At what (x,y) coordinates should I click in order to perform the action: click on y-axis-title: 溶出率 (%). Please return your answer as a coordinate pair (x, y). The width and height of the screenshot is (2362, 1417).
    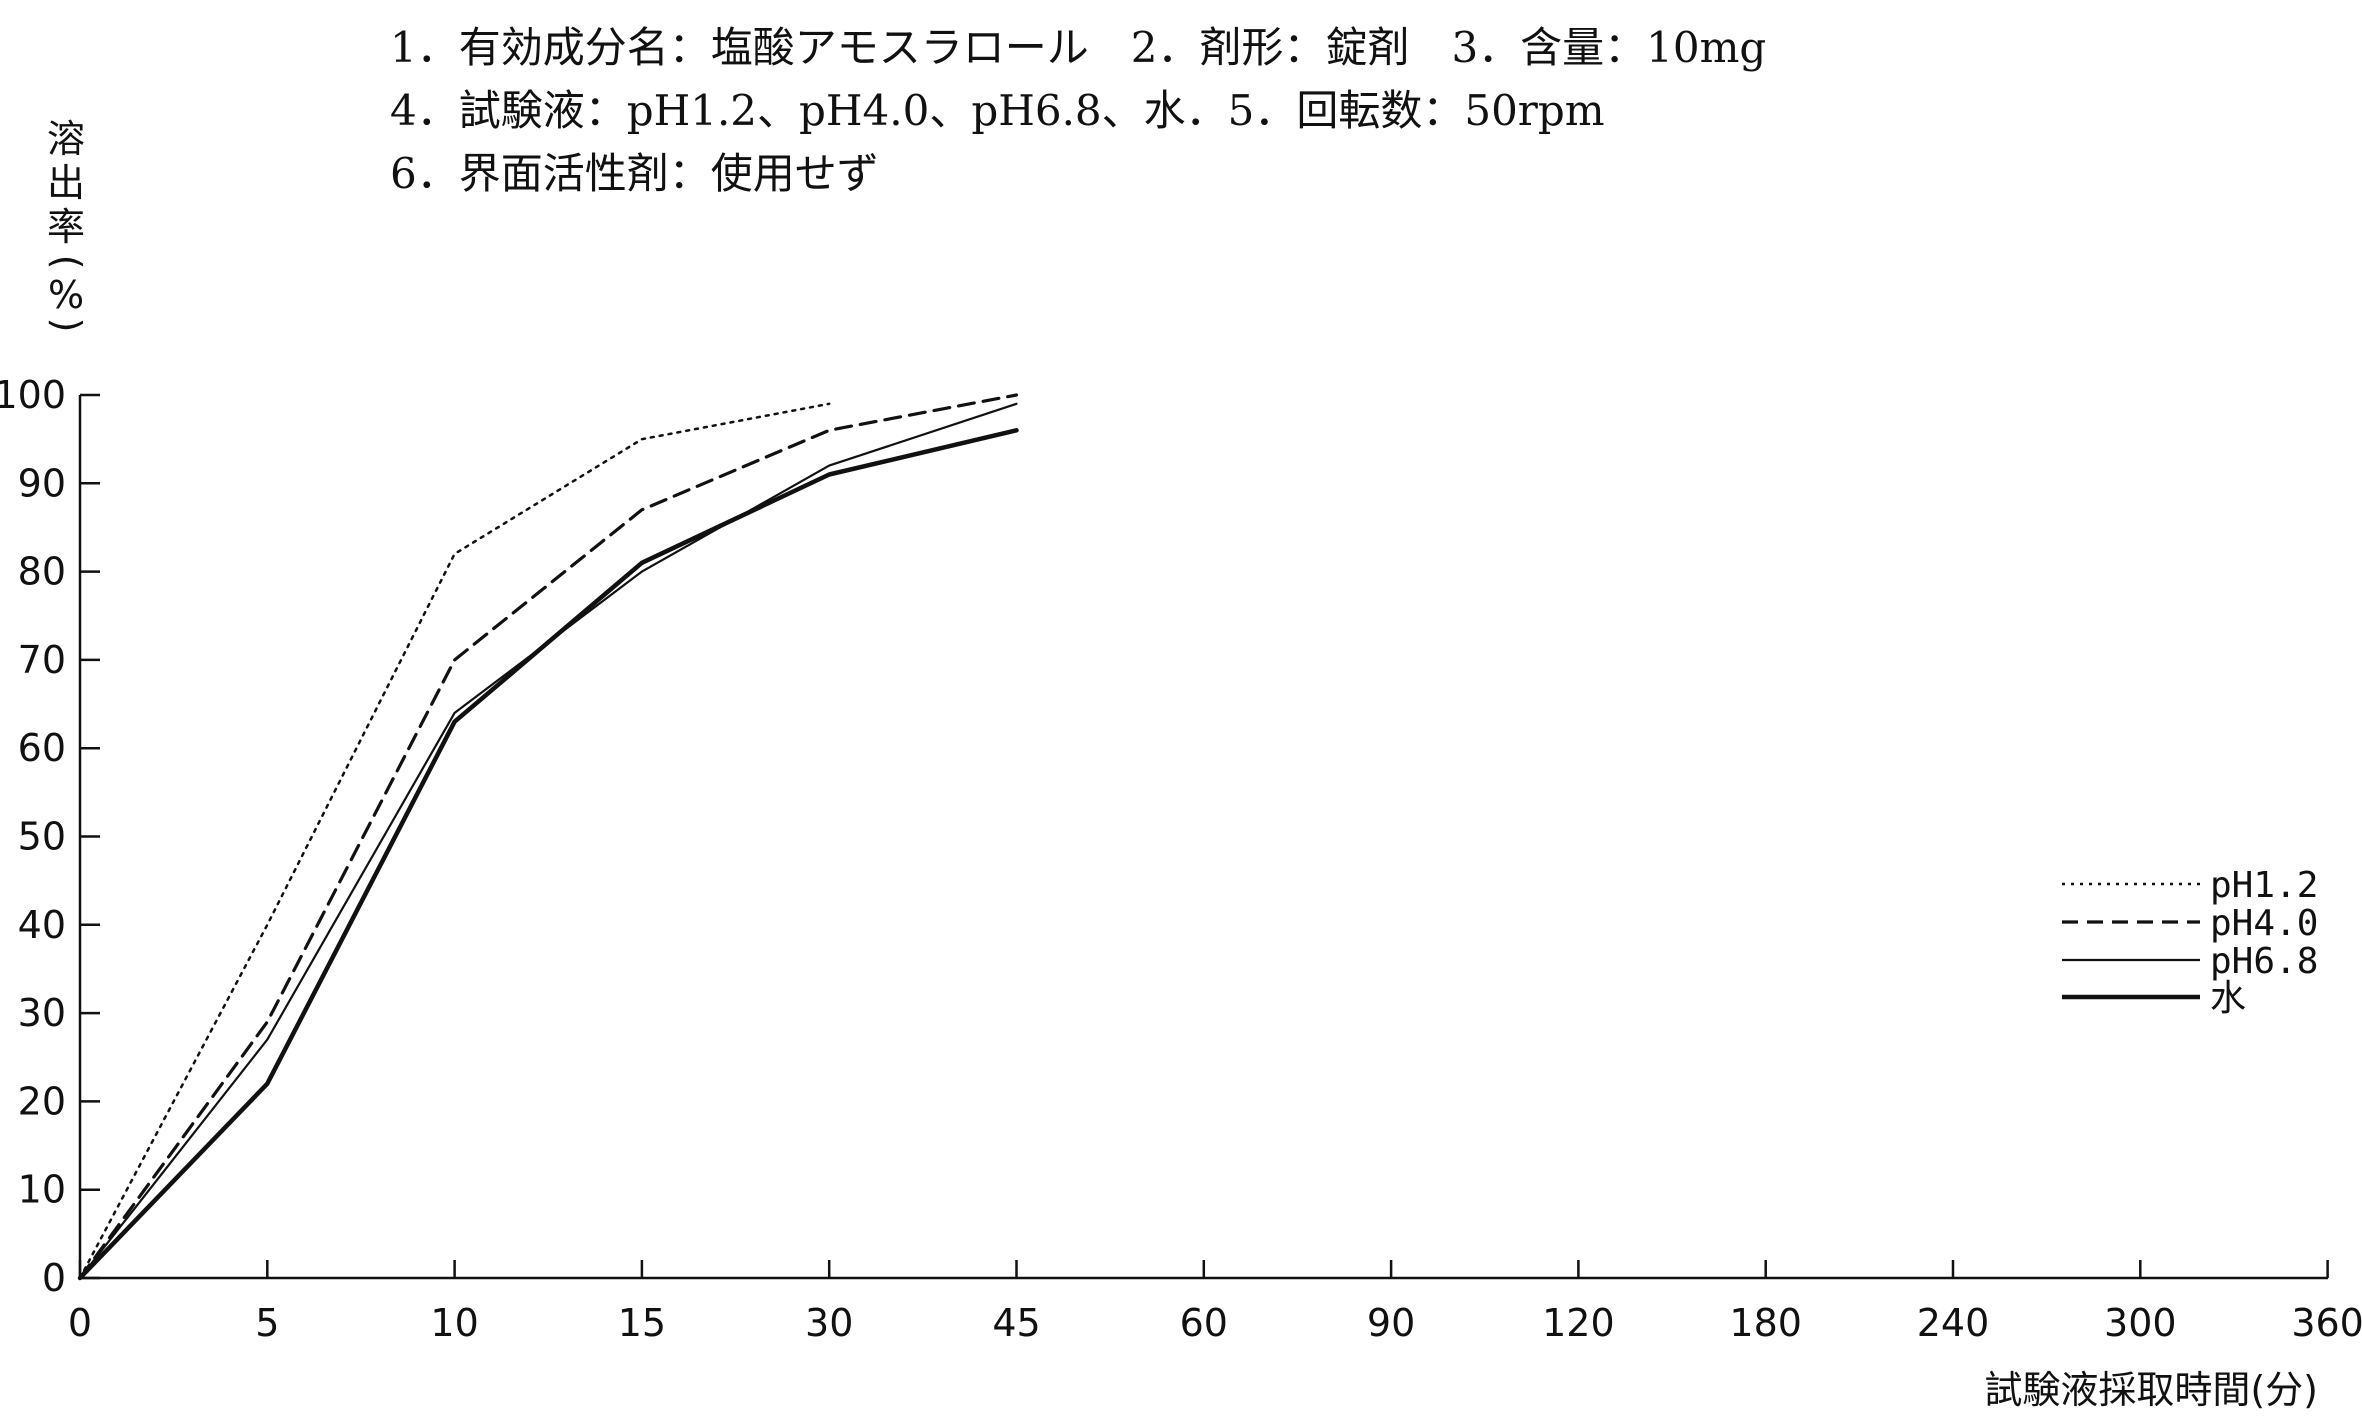
    Looking at the image, I should click on (67, 224).